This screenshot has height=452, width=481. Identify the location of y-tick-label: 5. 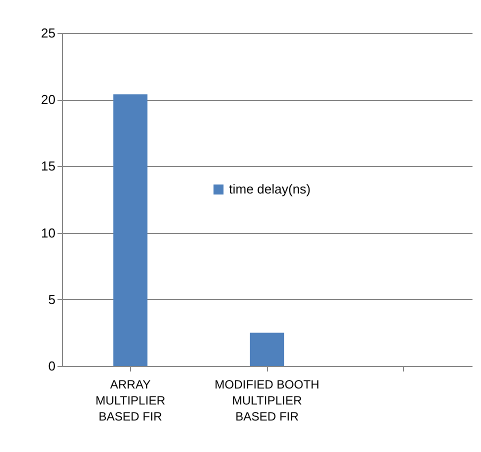
(52, 299).